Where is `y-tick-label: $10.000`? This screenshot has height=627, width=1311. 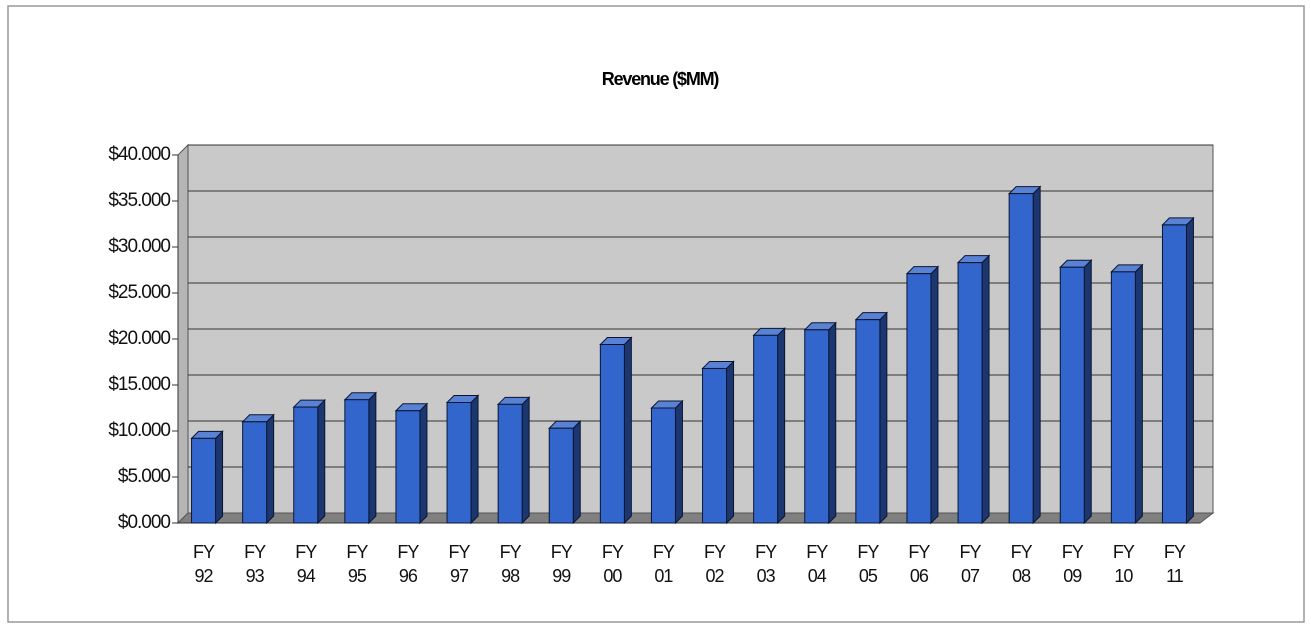
y-tick-label: $10.000 is located at coordinates (139, 430).